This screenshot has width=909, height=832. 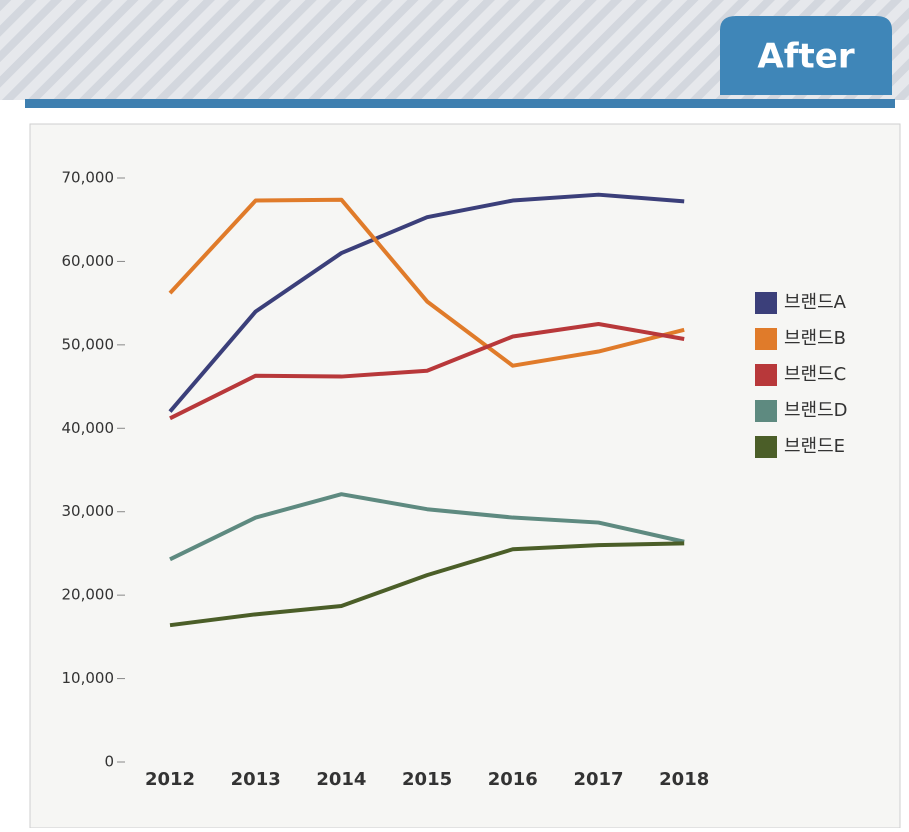 What do you see at coordinates (341, 779) in the screenshot?
I see `x-tick-label: 2014` at bounding box center [341, 779].